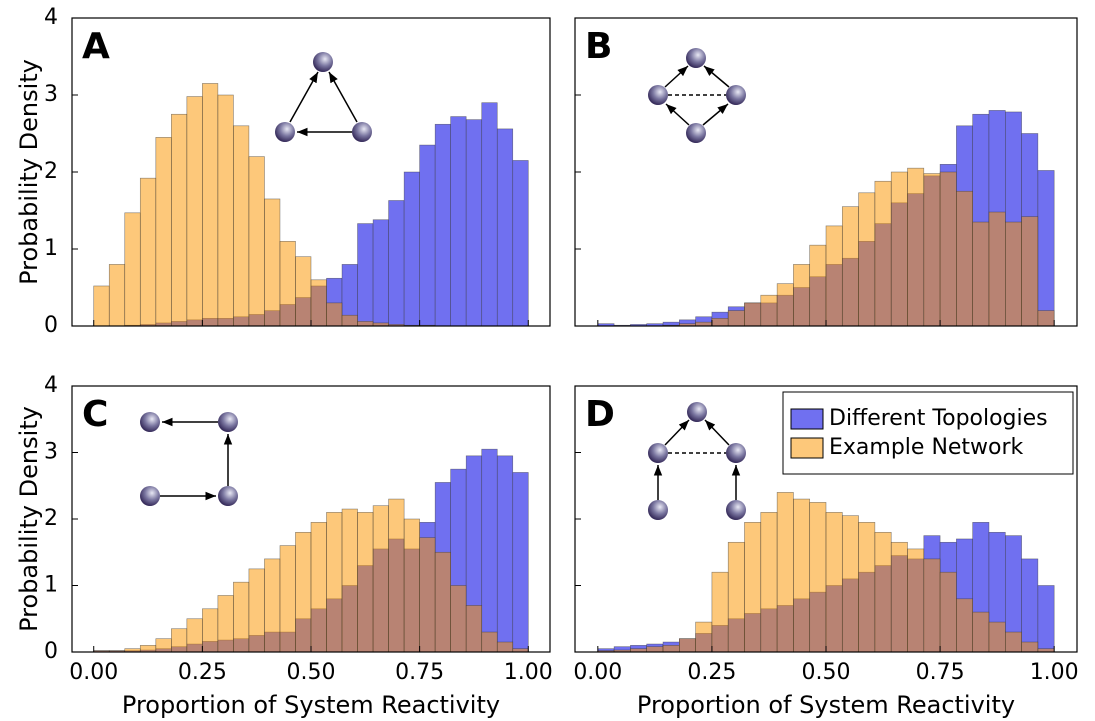 The image size is (1095, 721). Describe the element at coordinates (1054, 672) in the screenshot. I see `x-tick-label: 1.00` at that location.